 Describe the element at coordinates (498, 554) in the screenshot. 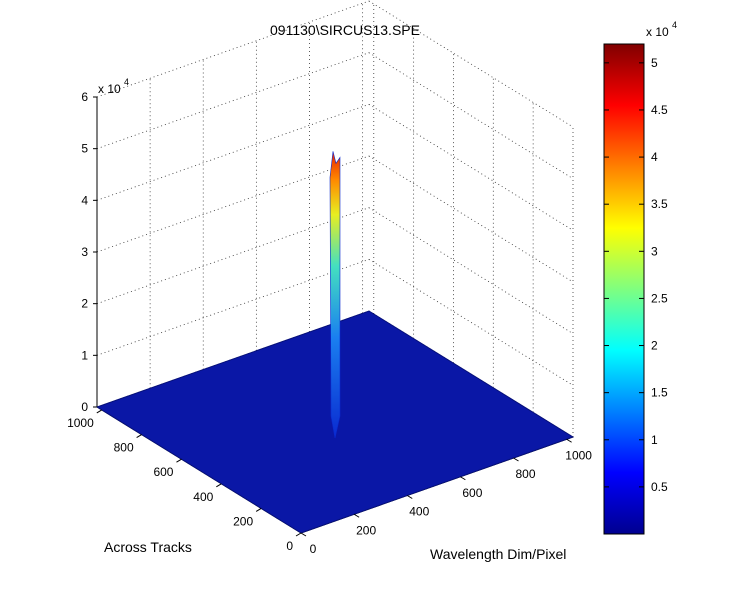

I see `x-axis-label: Wavelength Dim/Pixel` at that location.